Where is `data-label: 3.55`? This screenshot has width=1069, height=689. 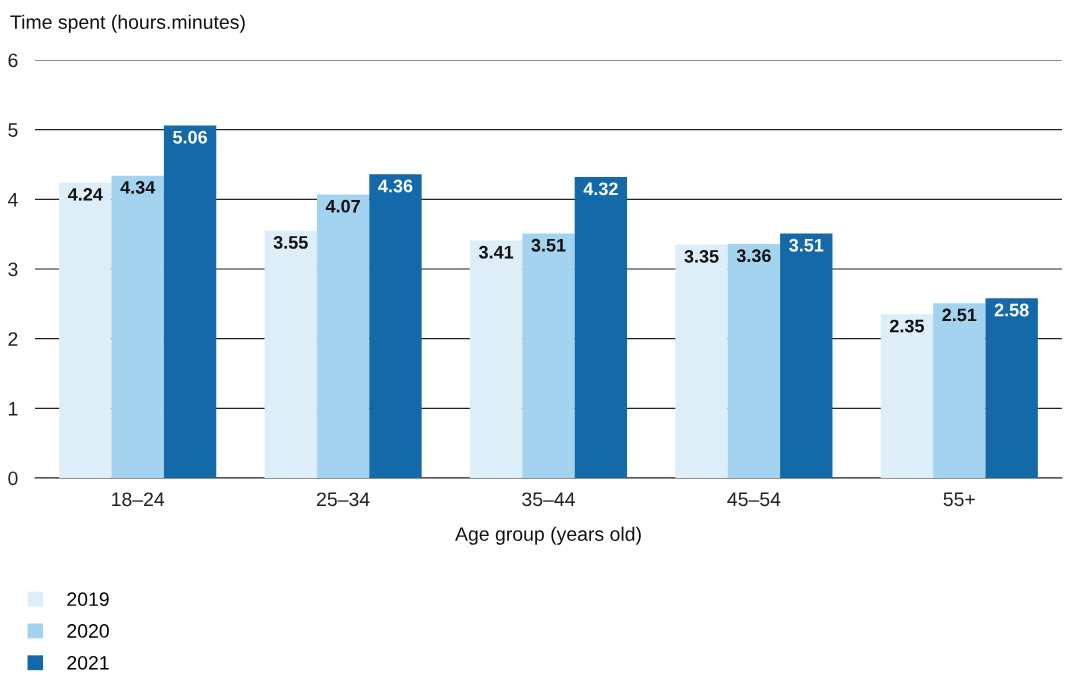
data-label: 3.55 is located at coordinates (290, 242).